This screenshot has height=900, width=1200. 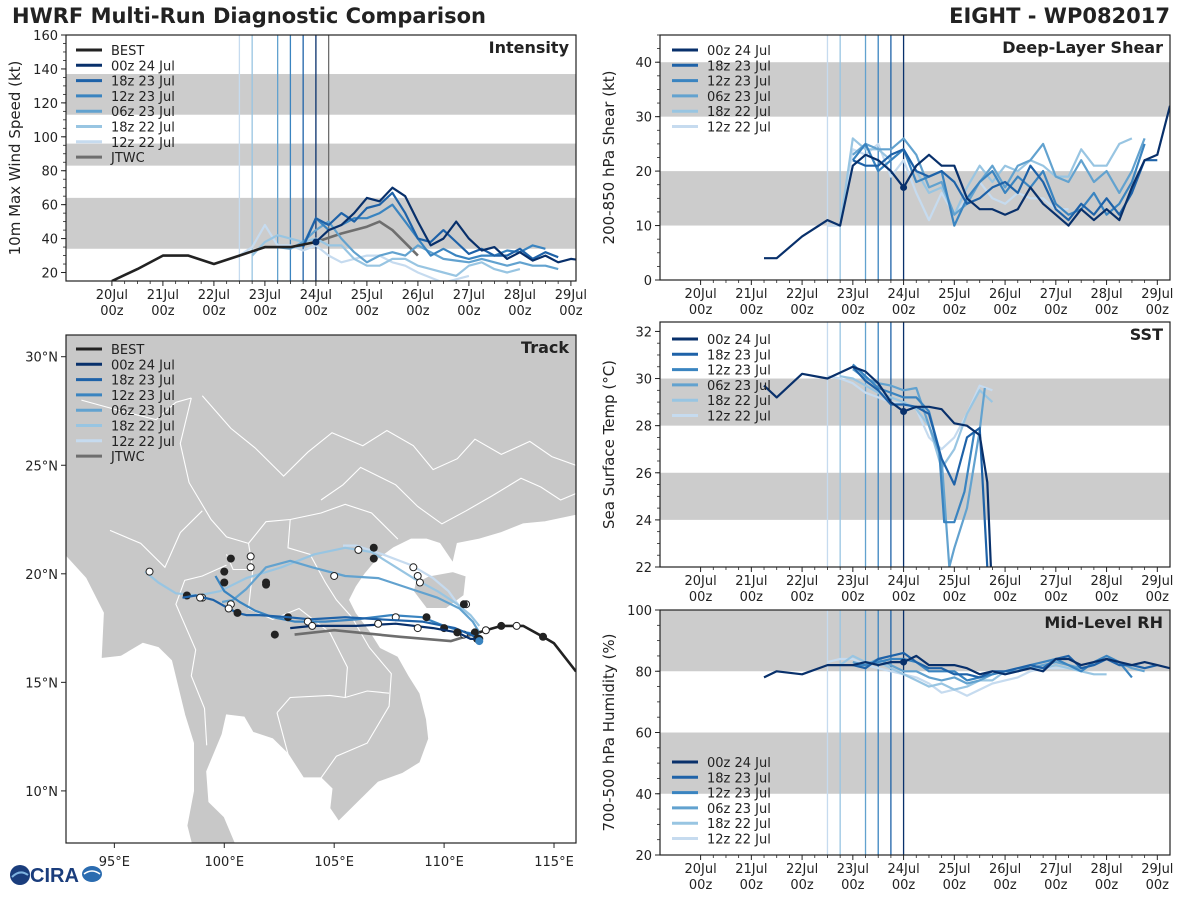 I want to click on series-line-00z-24-jul, so click(x=966, y=666).